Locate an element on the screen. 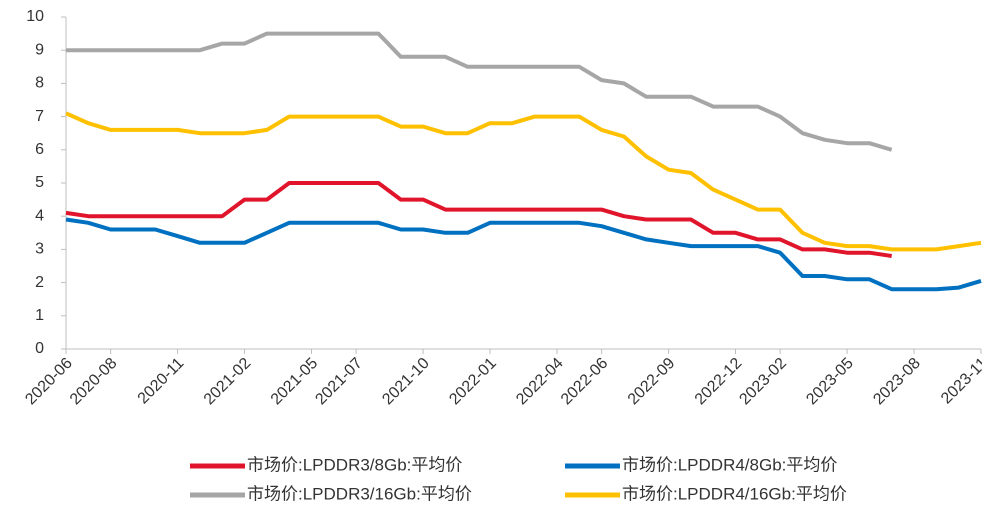 This screenshot has width=982, height=506. legend-label: 市场价:LPDDR3/8Gb:平均价 is located at coordinates (354, 464).